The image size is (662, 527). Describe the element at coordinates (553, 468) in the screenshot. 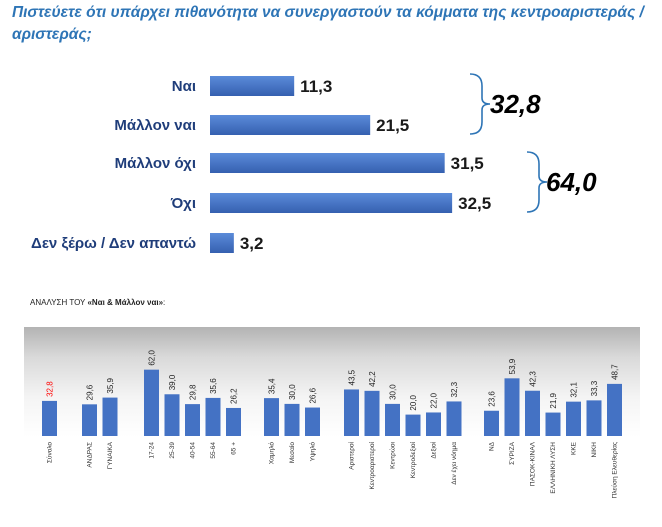

I see `breakdown-category-label: ΕΛΛΗΝΙΚΗ ΛΥΣΗ` at that location.